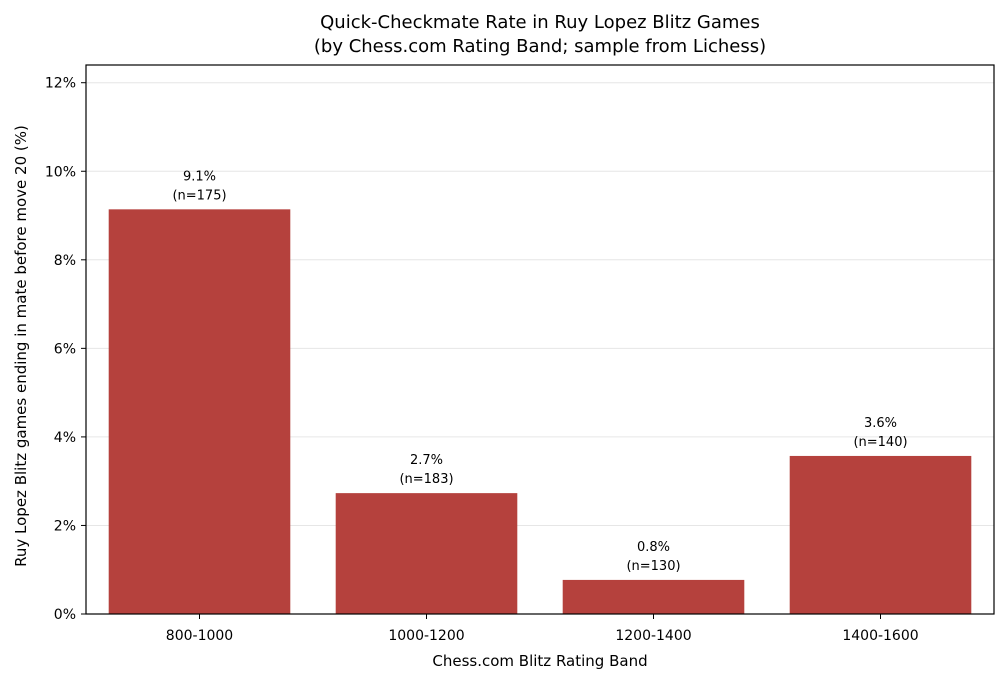 The width and height of the screenshot is (1006, 687). Describe the element at coordinates (426, 479) in the screenshot. I see `bar-n-label: (n=183)` at that location.